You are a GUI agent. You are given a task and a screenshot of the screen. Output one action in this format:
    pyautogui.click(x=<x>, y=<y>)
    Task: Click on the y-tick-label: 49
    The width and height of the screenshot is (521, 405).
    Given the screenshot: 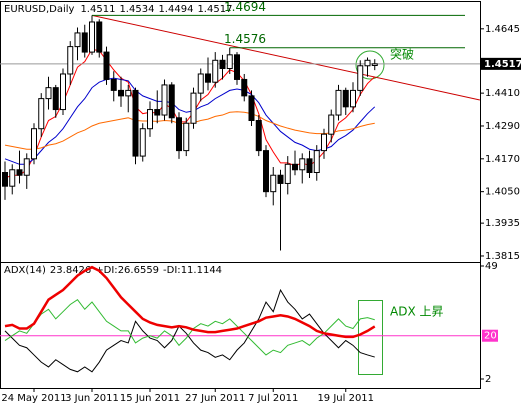 What is the action you would take?
    pyautogui.click(x=491, y=266)
    